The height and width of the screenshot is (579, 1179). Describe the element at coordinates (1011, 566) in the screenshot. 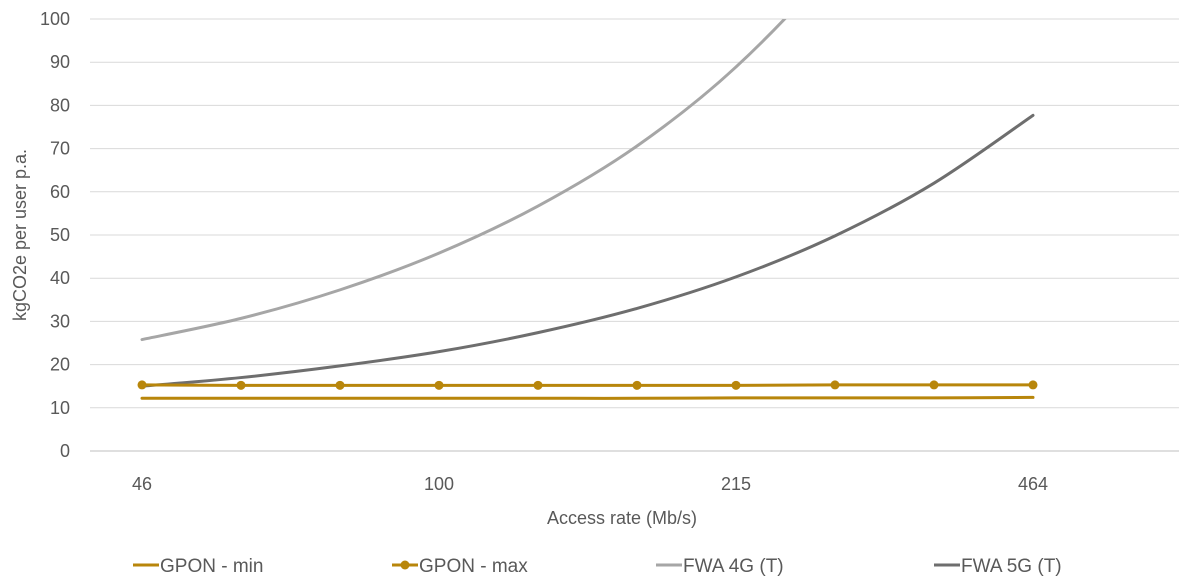

I see `legend-label: FWA 5G (T)` at that location.